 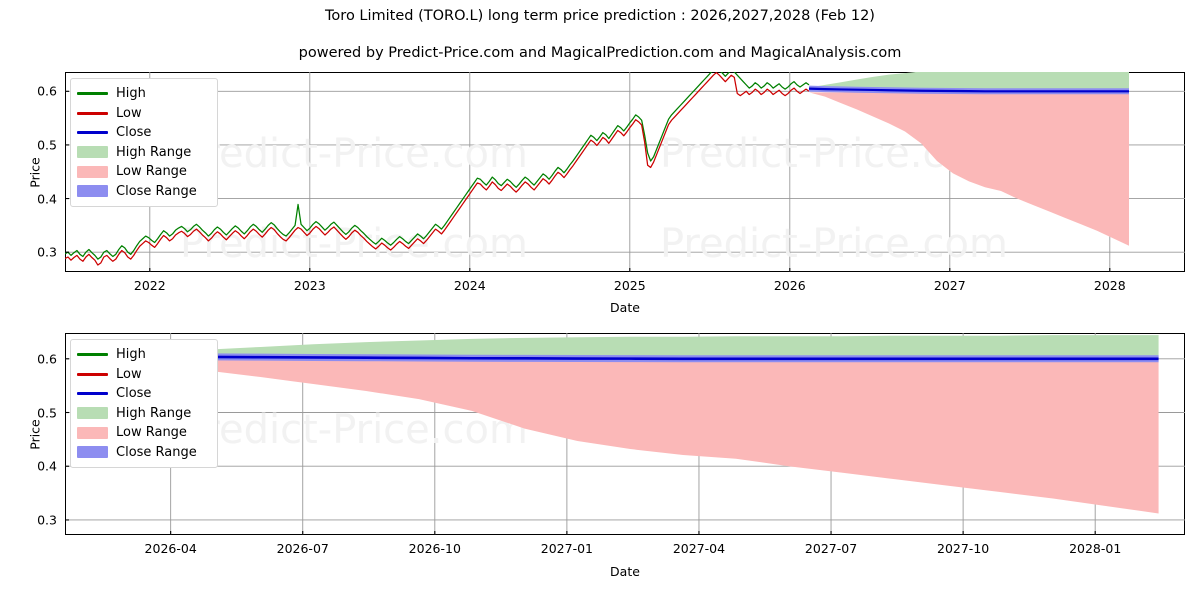 What do you see at coordinates (129, 113) in the screenshot?
I see `top-legend-label: Low` at bounding box center [129, 113].